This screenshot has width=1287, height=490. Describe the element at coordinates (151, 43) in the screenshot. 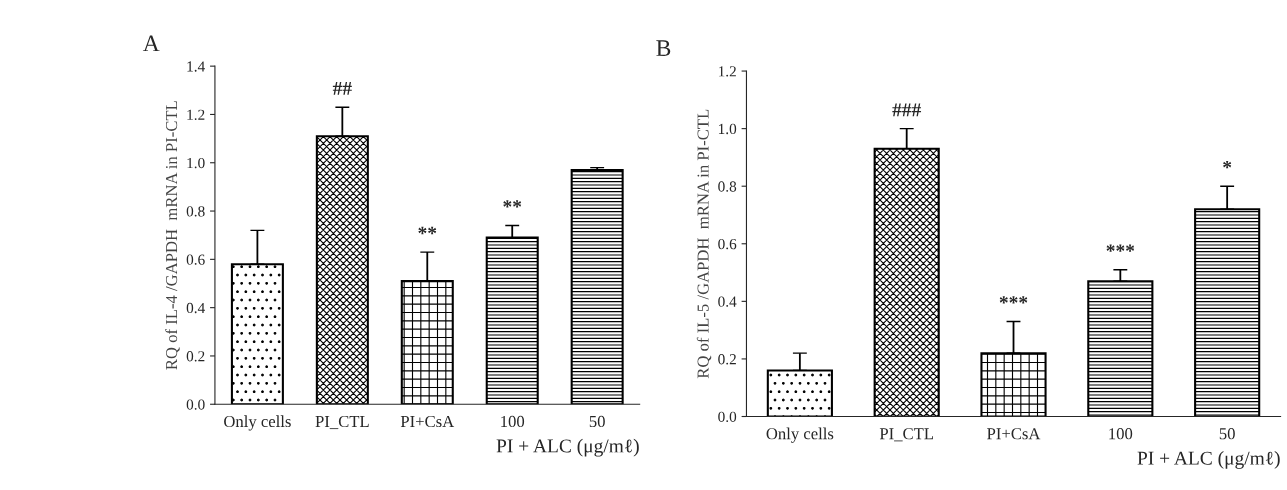

I see `chart-title: A` at that location.